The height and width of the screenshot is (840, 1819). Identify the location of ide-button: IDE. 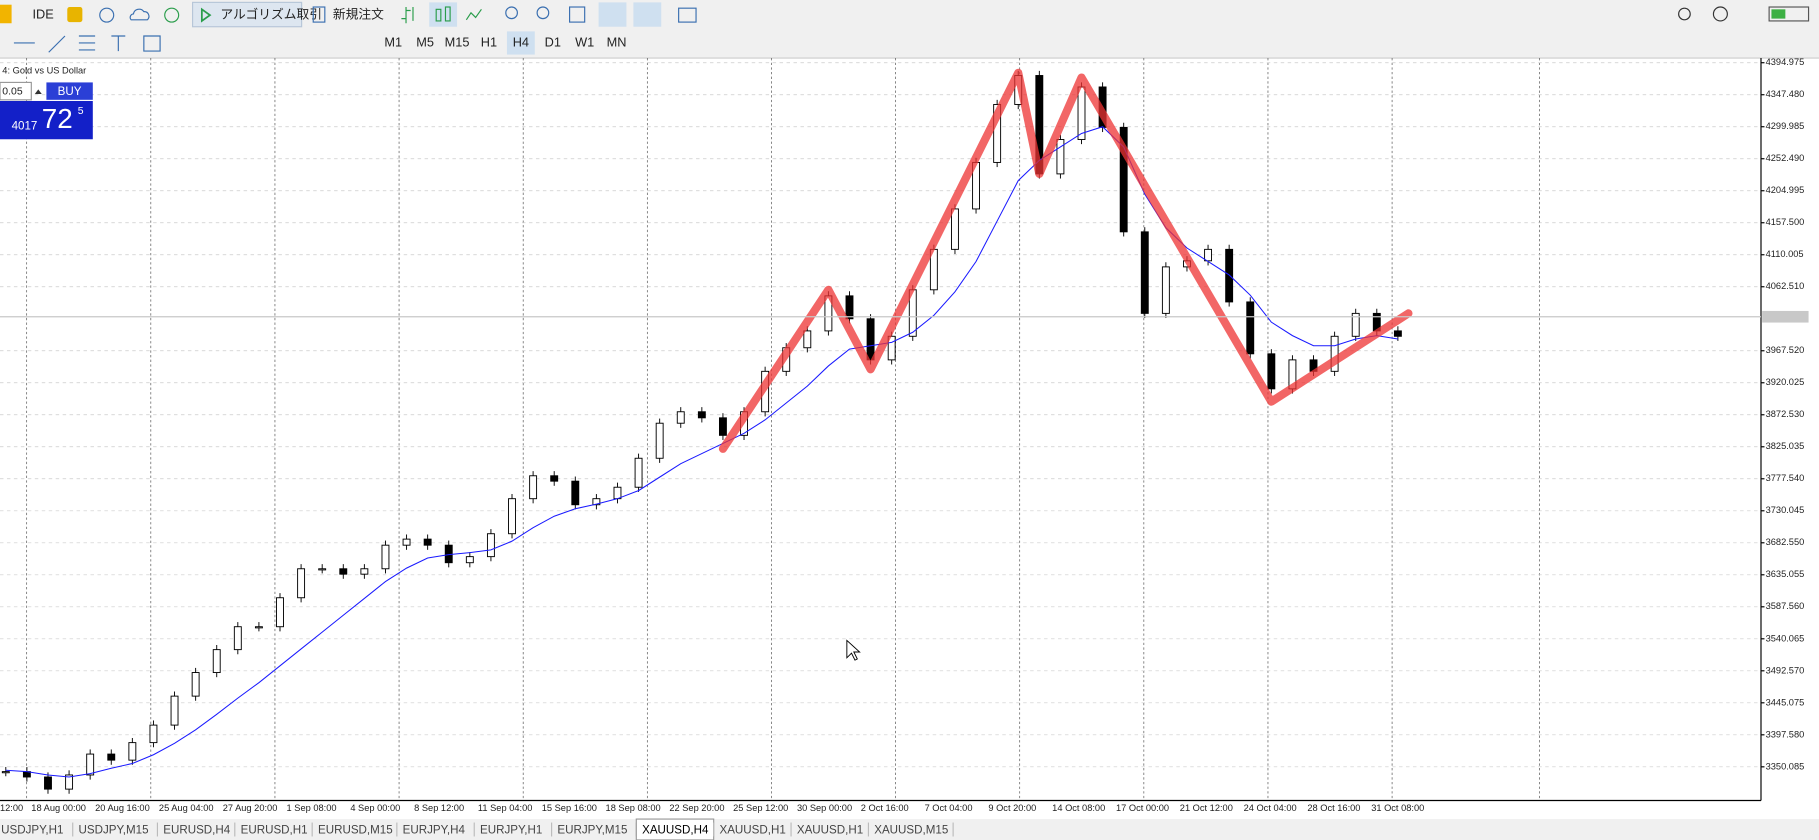
(42, 14).